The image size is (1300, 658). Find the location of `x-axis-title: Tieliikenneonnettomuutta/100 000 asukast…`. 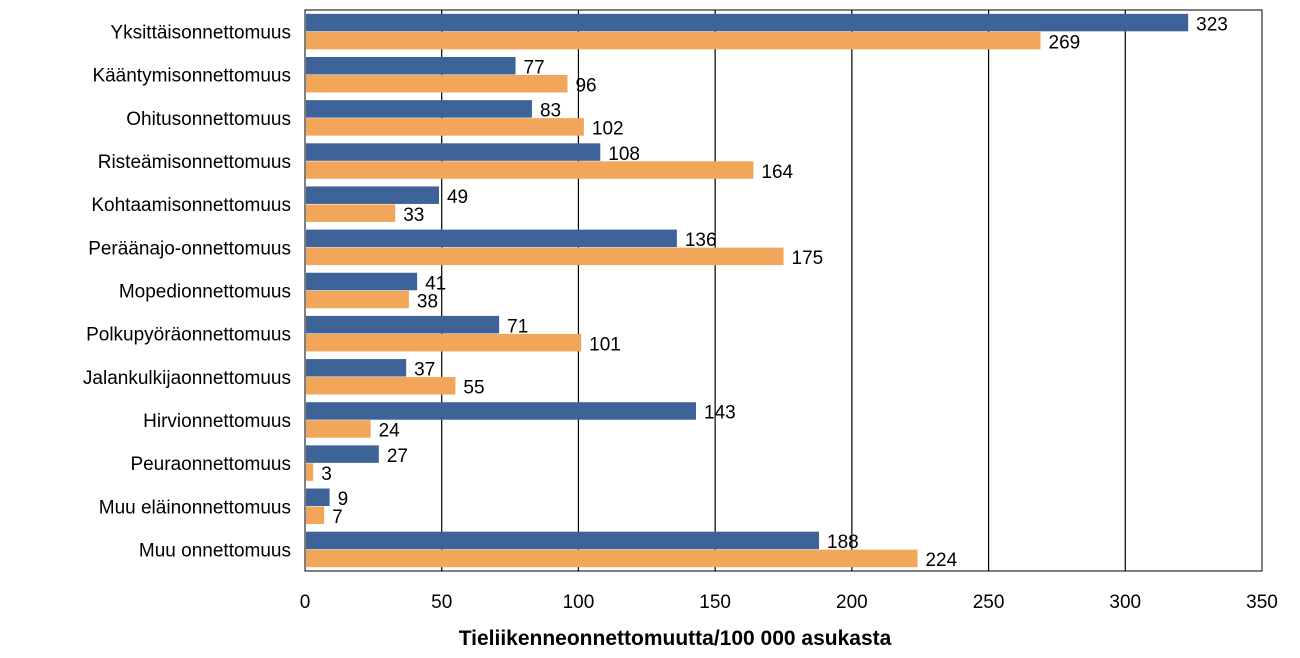

x-axis-title: Tieliikenneonnettomuutta/100 000 asukast… is located at coordinates (675, 638).